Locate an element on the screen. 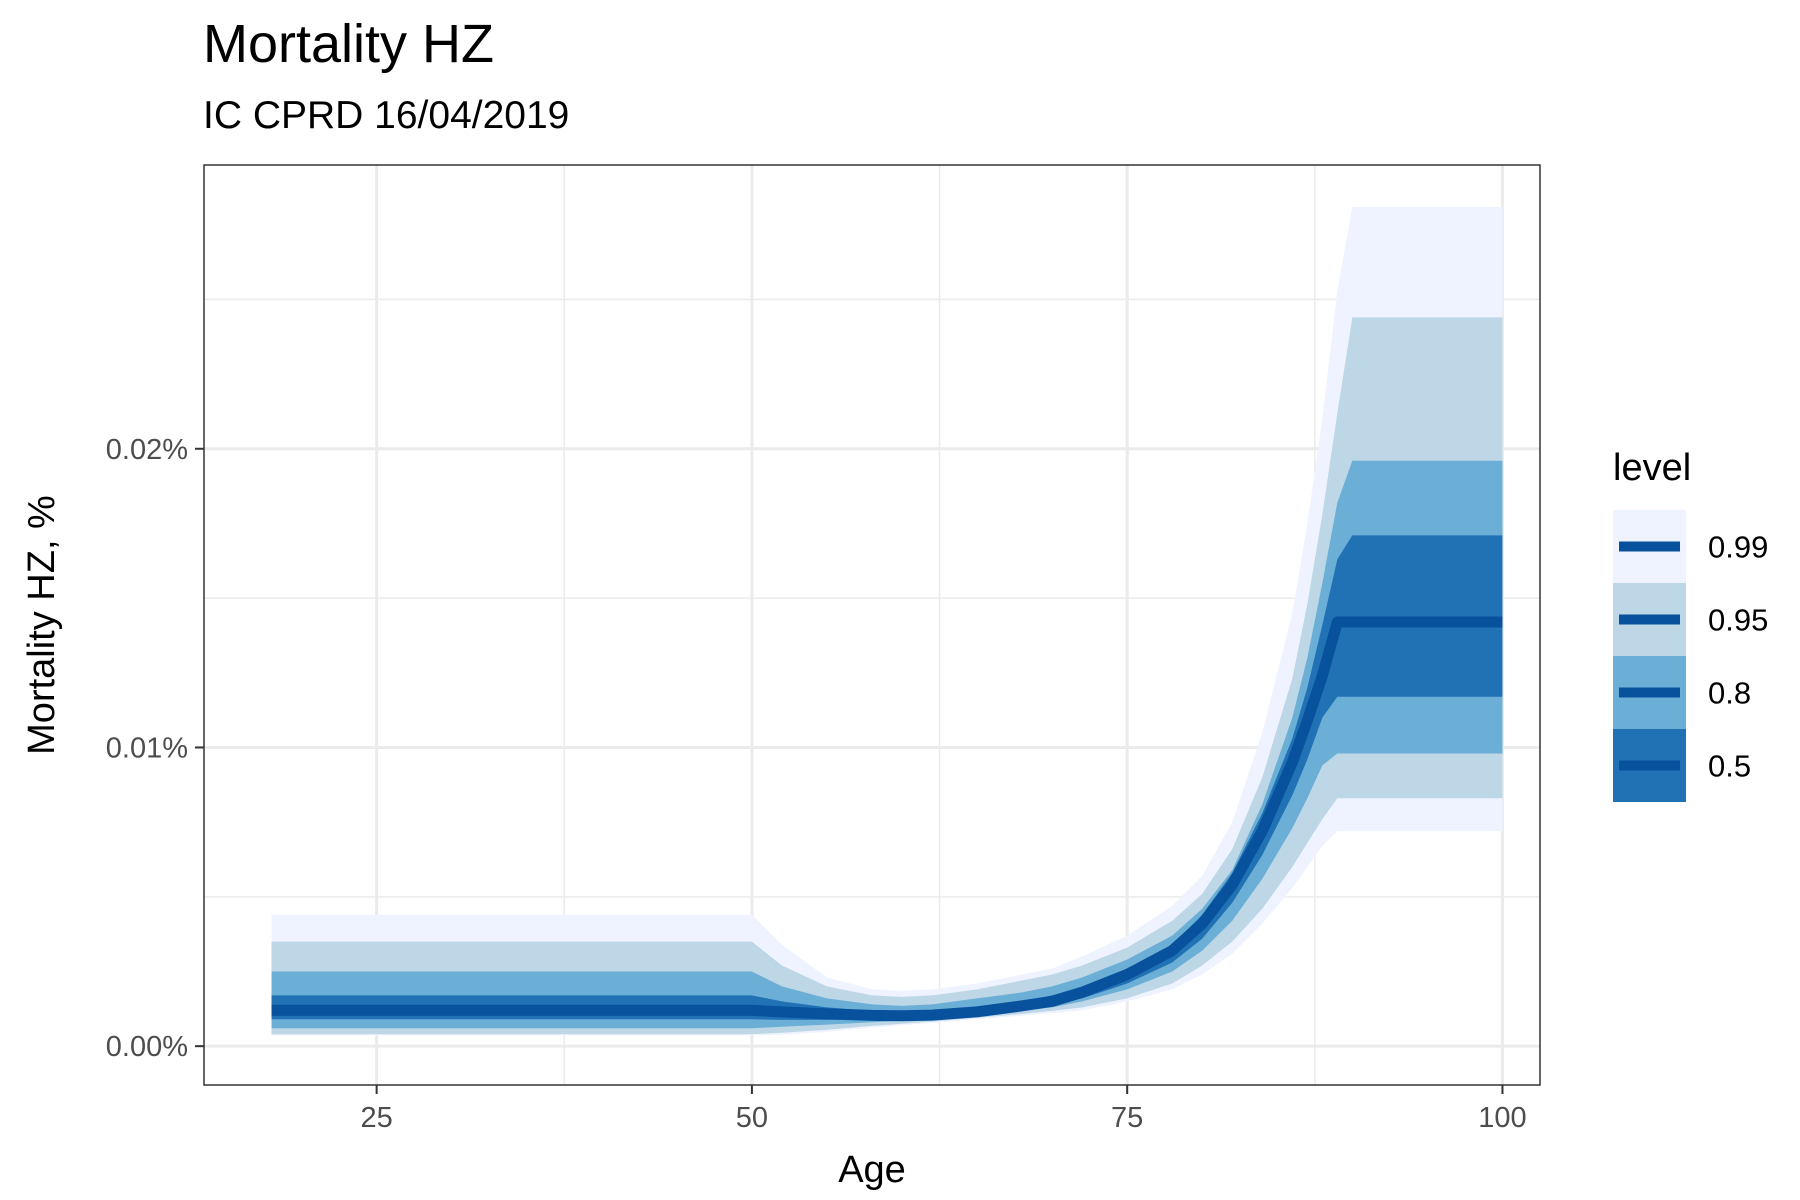 The height and width of the screenshot is (1200, 1800). y-axis: 0.00% 0.01% 0.02% is located at coordinates (155, 748).